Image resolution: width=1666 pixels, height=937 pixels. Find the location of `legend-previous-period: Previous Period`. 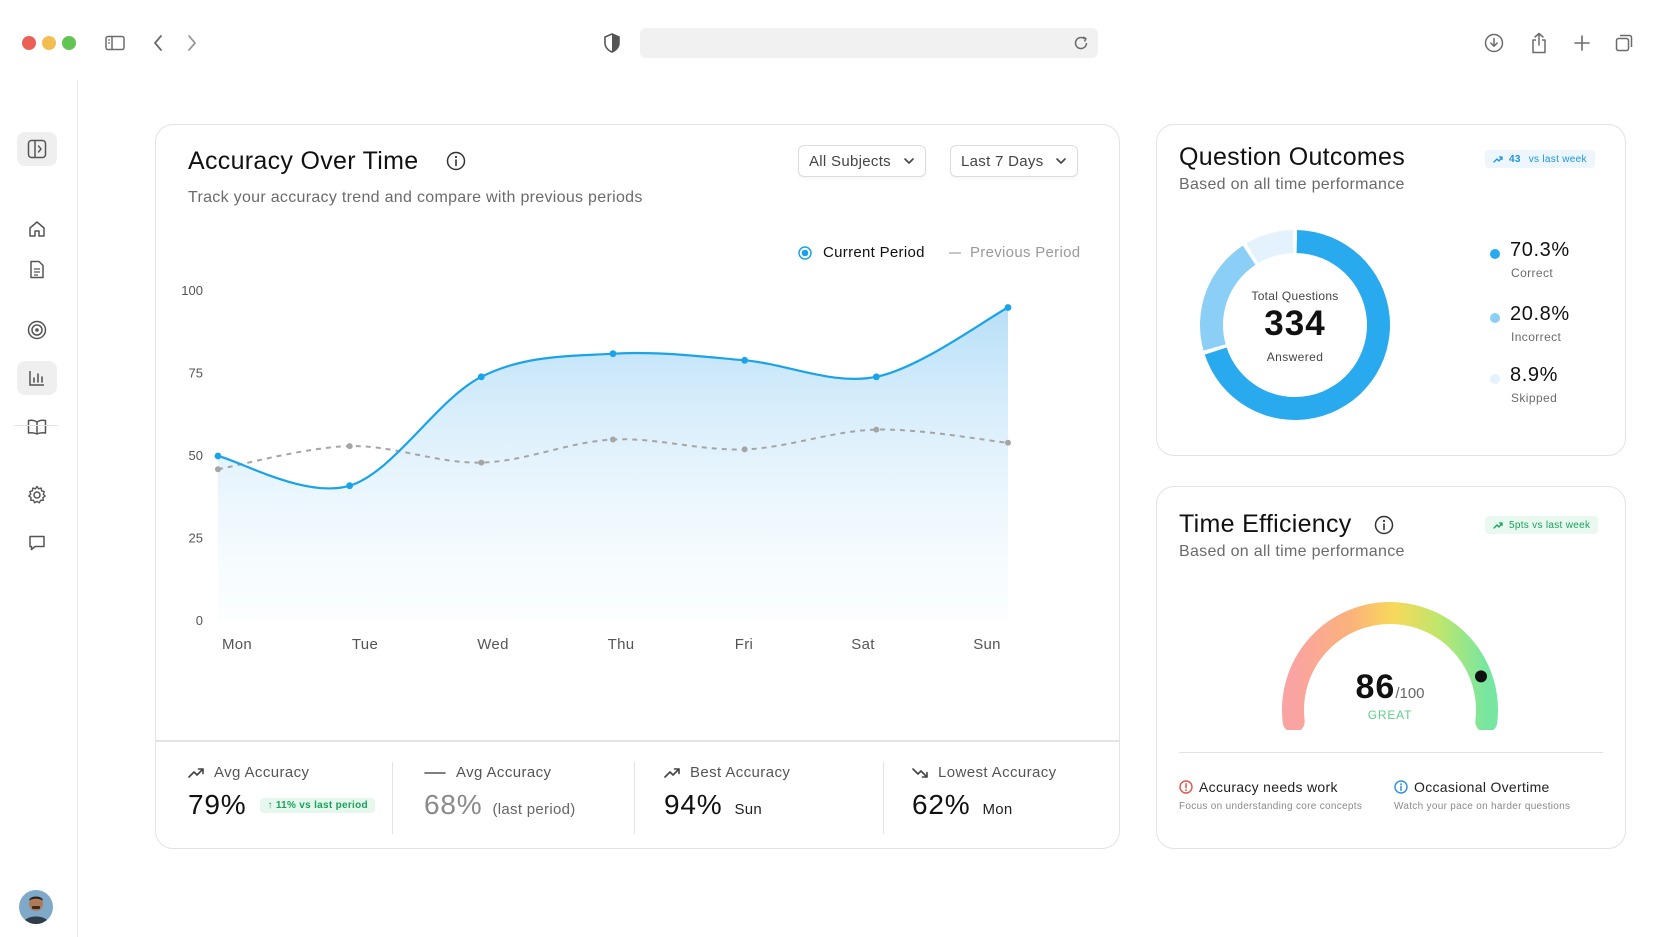

legend-previous-period: Previous Period is located at coordinates (1014, 252).